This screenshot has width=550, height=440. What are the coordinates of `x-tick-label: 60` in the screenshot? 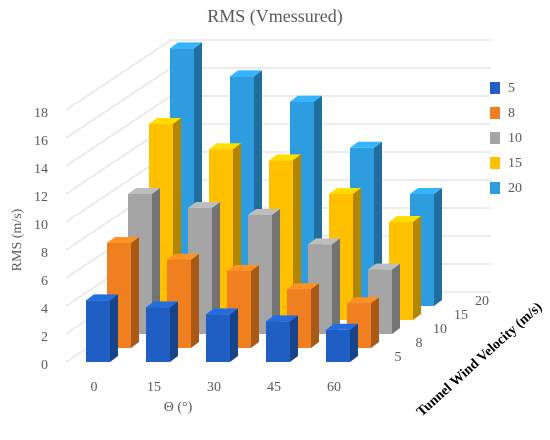 It's located at (334, 387).